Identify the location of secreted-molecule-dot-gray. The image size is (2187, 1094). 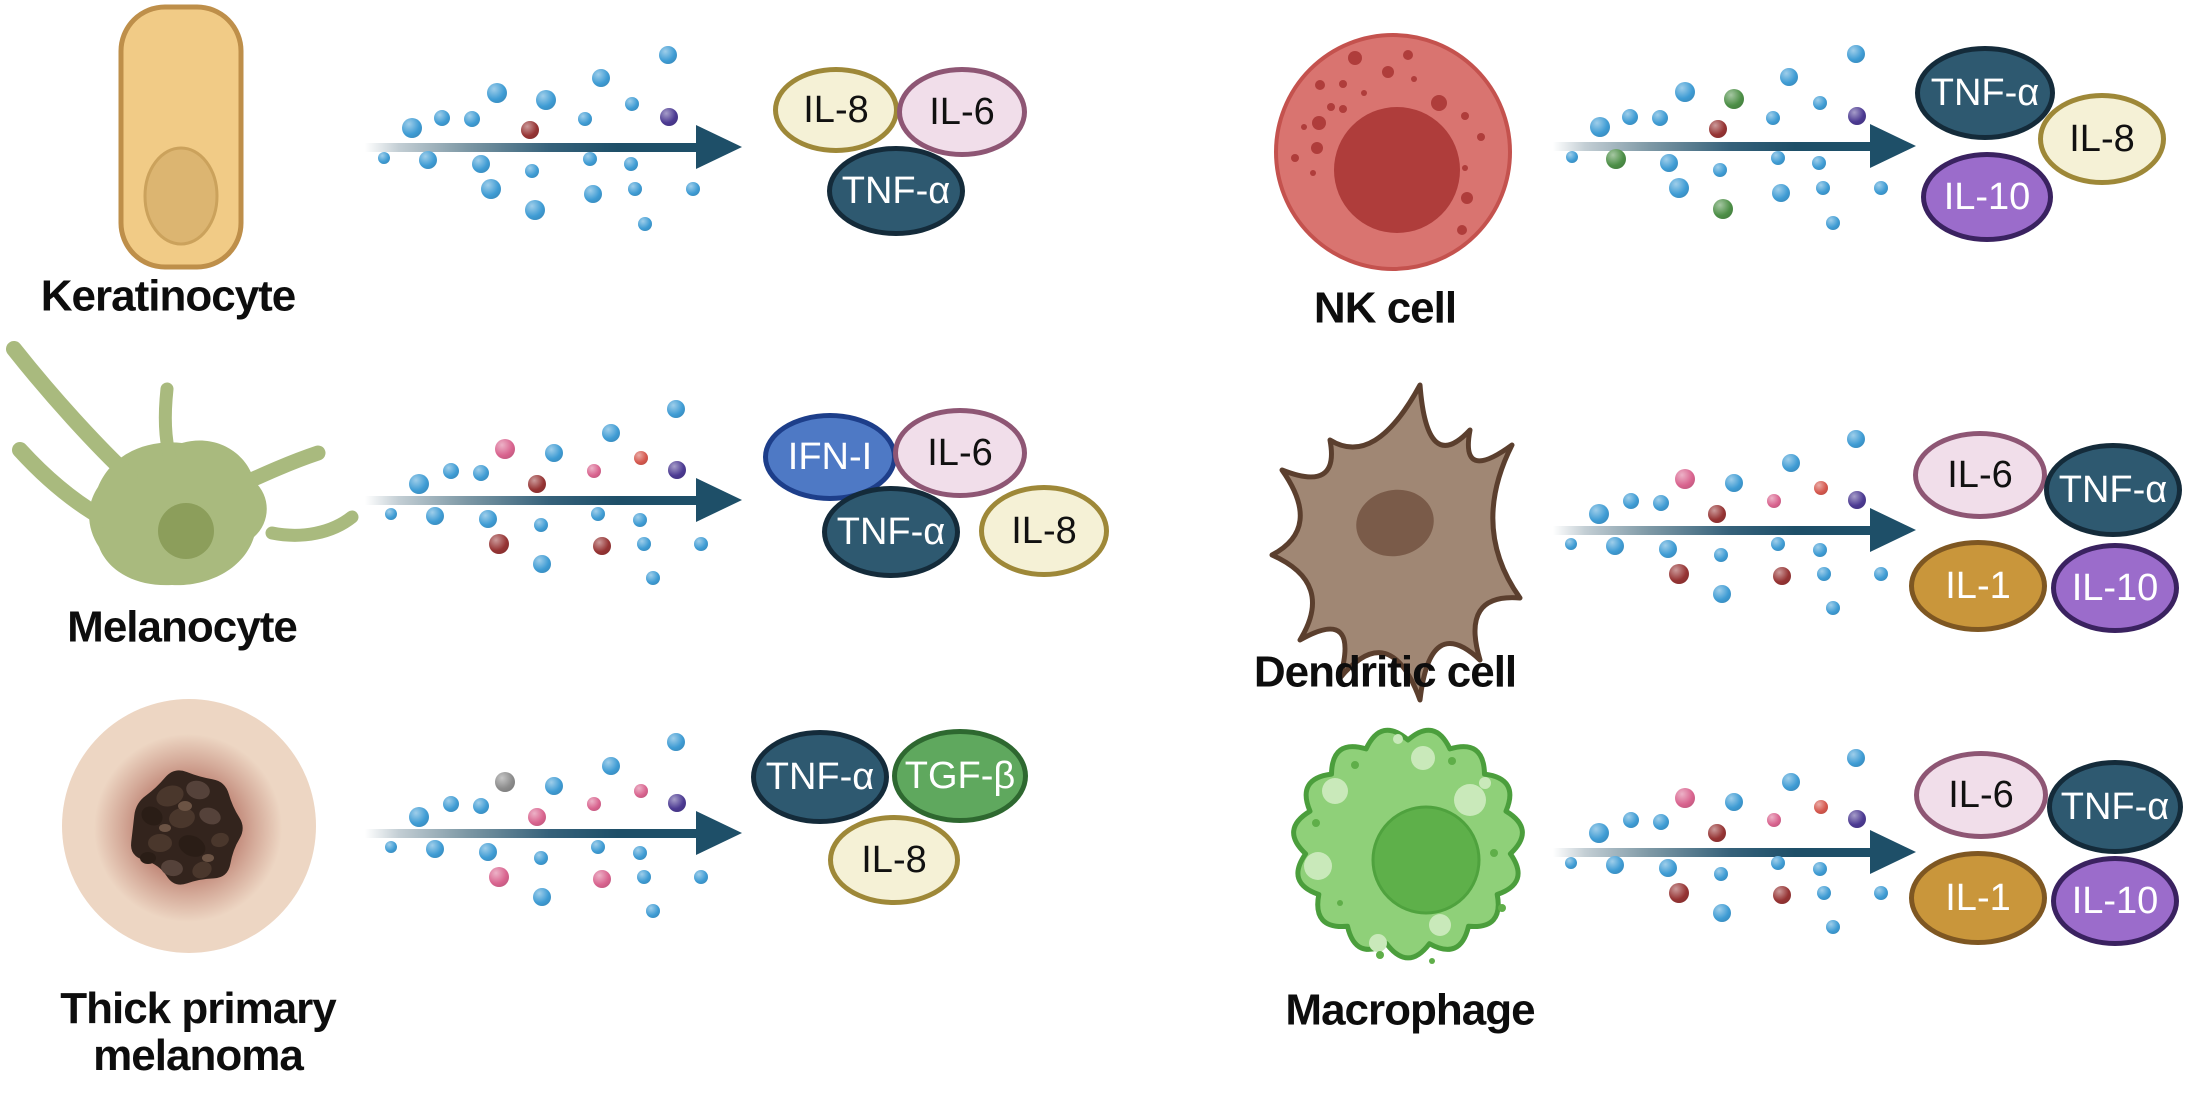
(505, 782).